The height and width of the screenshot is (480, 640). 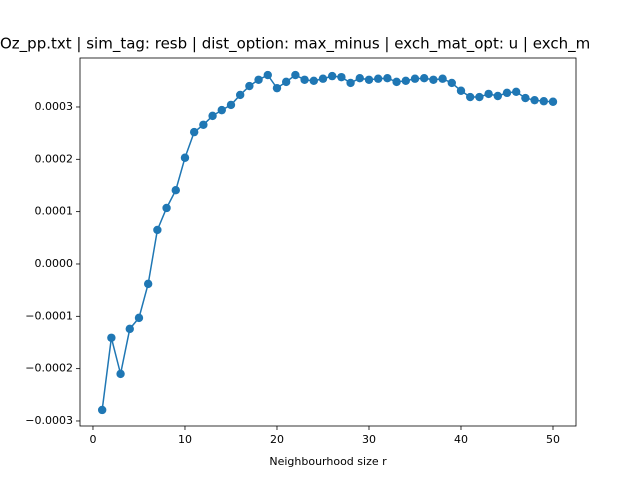 I want to click on x-tick-label: 0, so click(x=92, y=439).